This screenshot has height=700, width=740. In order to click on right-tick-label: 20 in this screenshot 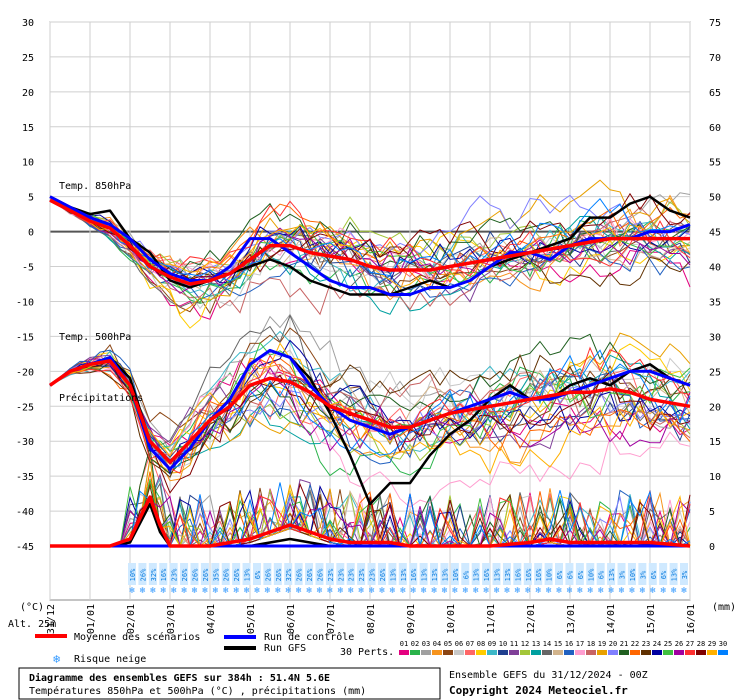, I will do `click(715, 407)`.